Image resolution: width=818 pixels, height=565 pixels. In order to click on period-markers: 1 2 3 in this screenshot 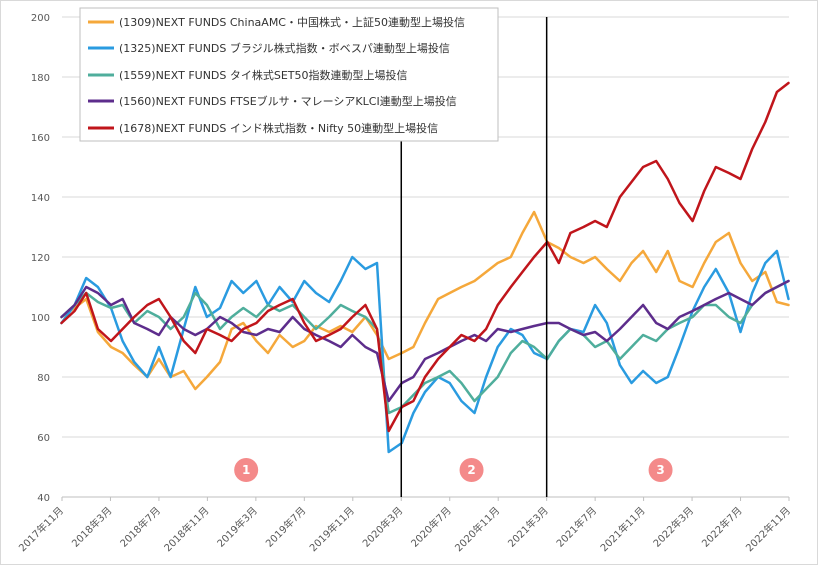, I will do `click(453, 470)`.